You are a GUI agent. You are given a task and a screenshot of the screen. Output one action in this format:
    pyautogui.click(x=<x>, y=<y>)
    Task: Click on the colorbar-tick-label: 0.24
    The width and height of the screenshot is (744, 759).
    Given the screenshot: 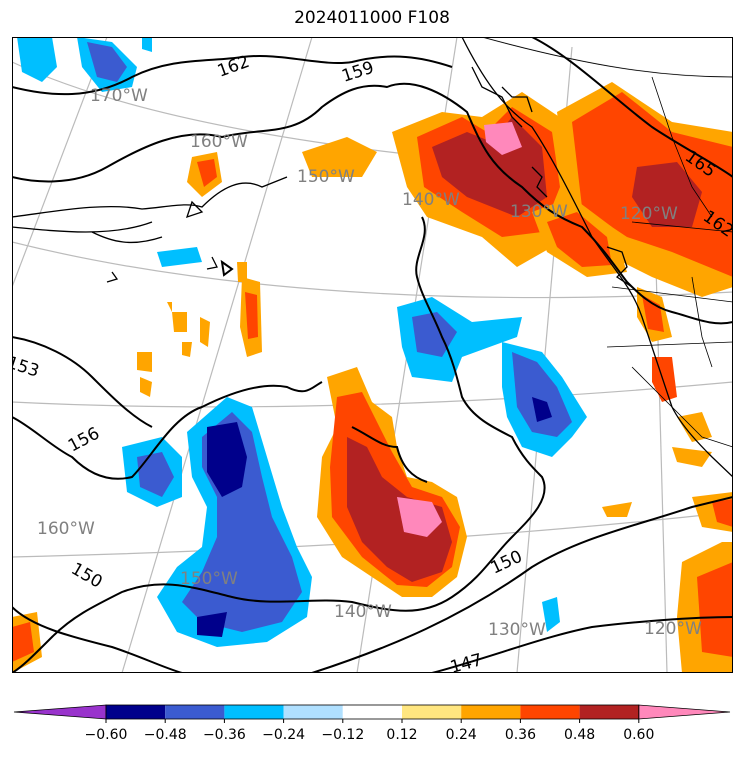 What is the action you would take?
    pyautogui.click(x=461, y=735)
    